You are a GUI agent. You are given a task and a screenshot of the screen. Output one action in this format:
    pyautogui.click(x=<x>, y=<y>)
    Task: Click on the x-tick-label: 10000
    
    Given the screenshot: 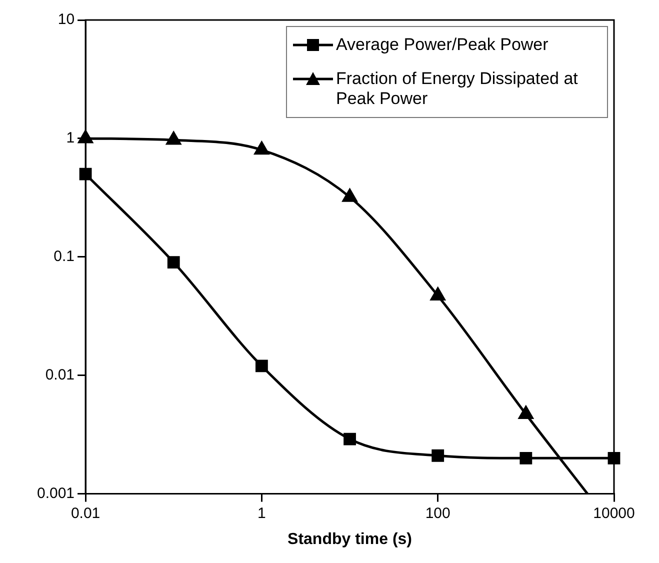 What is the action you would take?
    pyautogui.click(x=614, y=513)
    